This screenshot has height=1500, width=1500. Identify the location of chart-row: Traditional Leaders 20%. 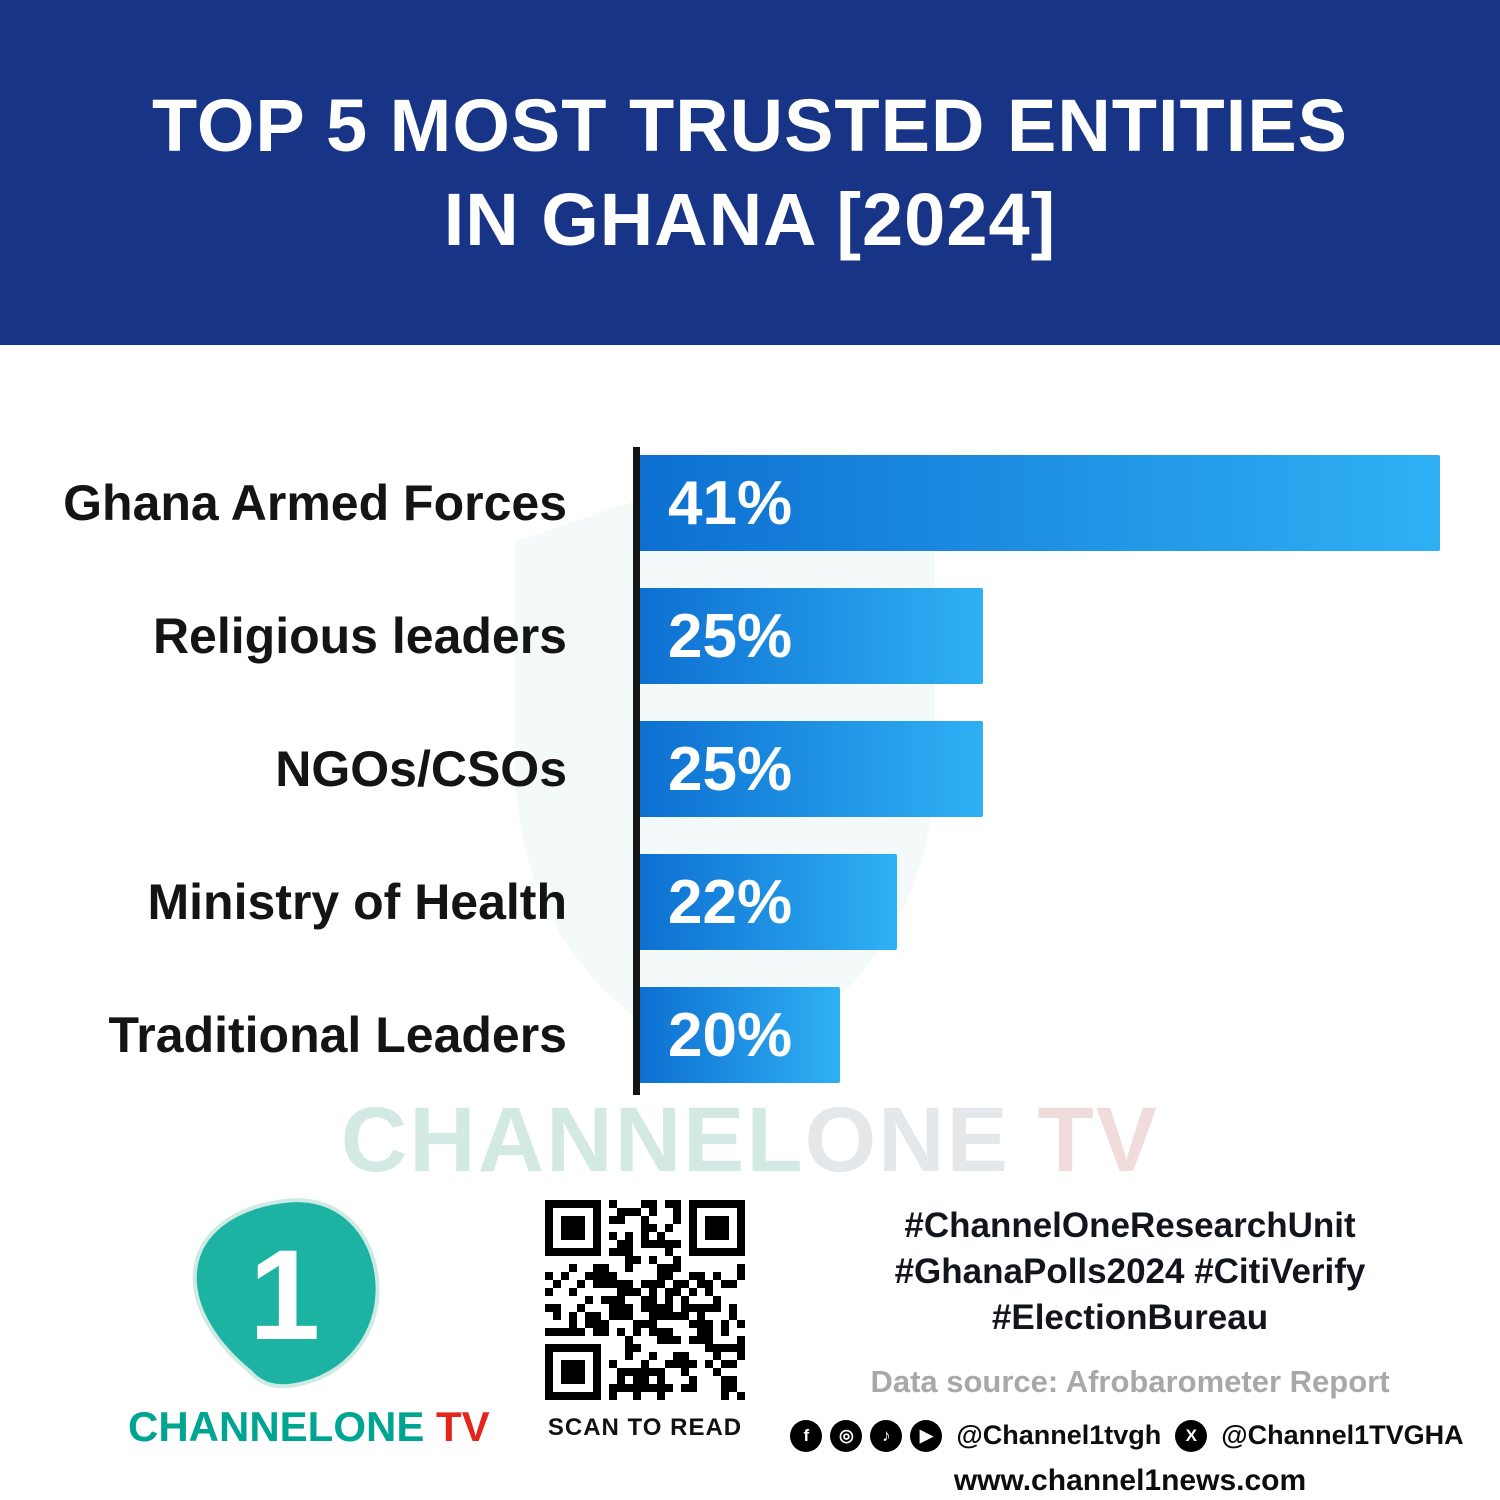
(720, 1035).